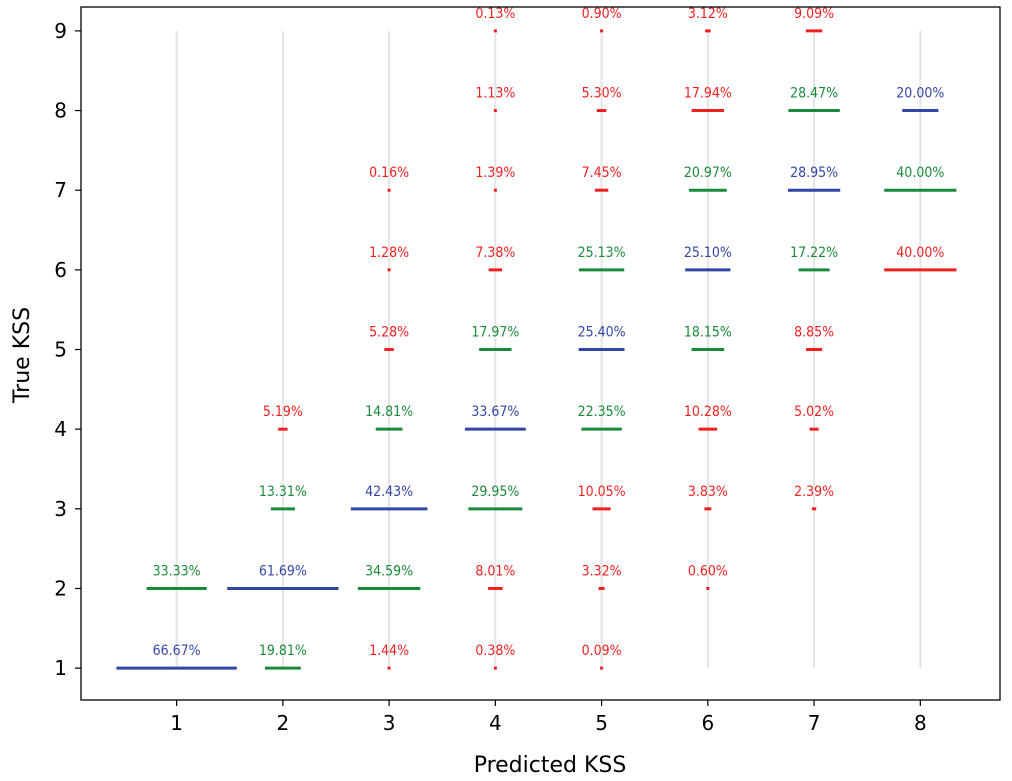 The width and height of the screenshot is (1012, 781). I want to click on label-pred5-true4: 22.35%, so click(602, 412).